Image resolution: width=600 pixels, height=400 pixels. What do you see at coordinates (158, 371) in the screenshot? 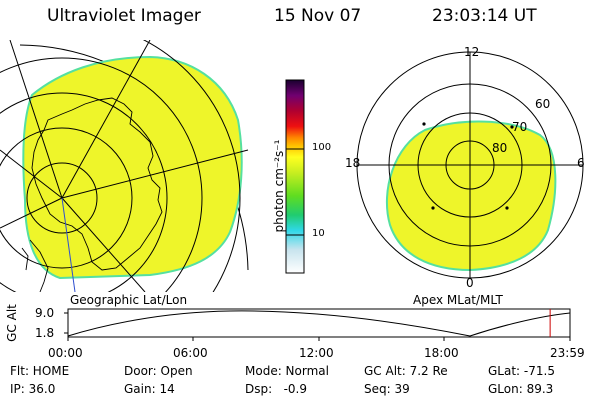
I see `status-door: Door: Open` at bounding box center [158, 371].